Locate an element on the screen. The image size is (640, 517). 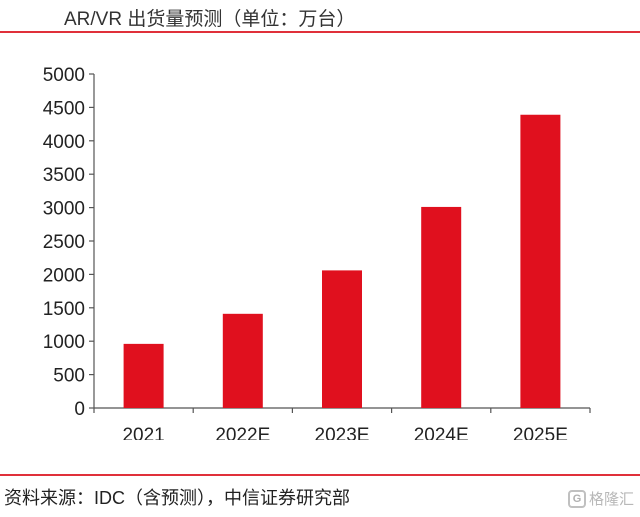
y-tick-label: 3000 is located at coordinates (64, 209).